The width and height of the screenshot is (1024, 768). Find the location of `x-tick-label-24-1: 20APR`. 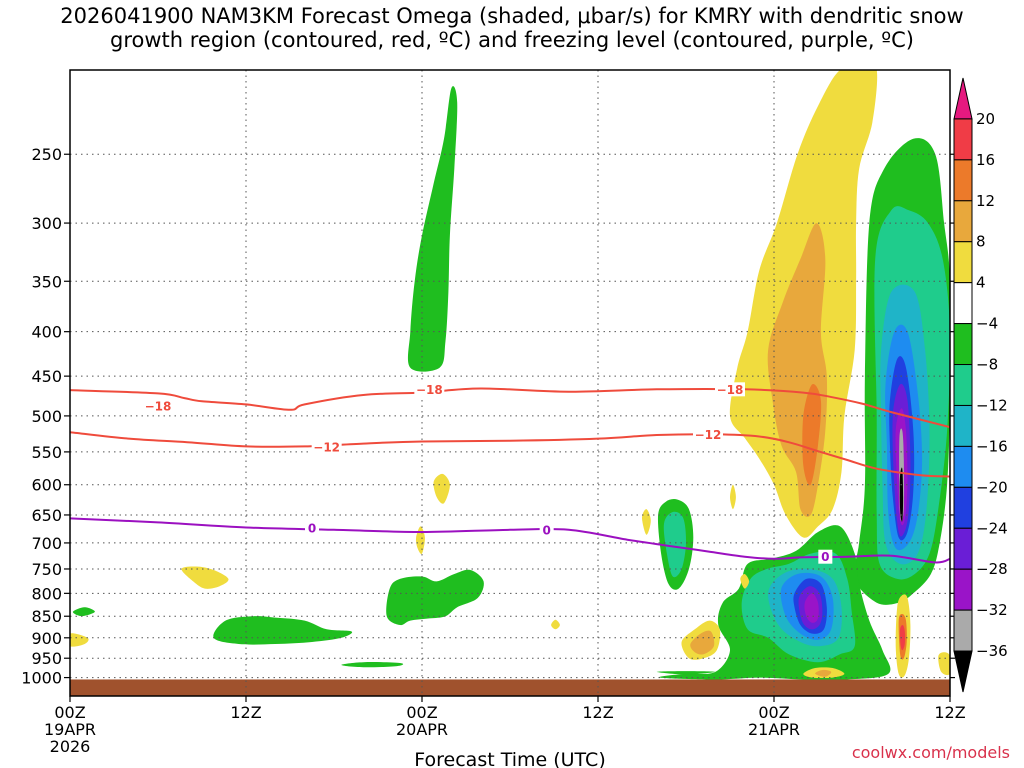

x-tick-label-24-1: 20APR is located at coordinates (422, 729).